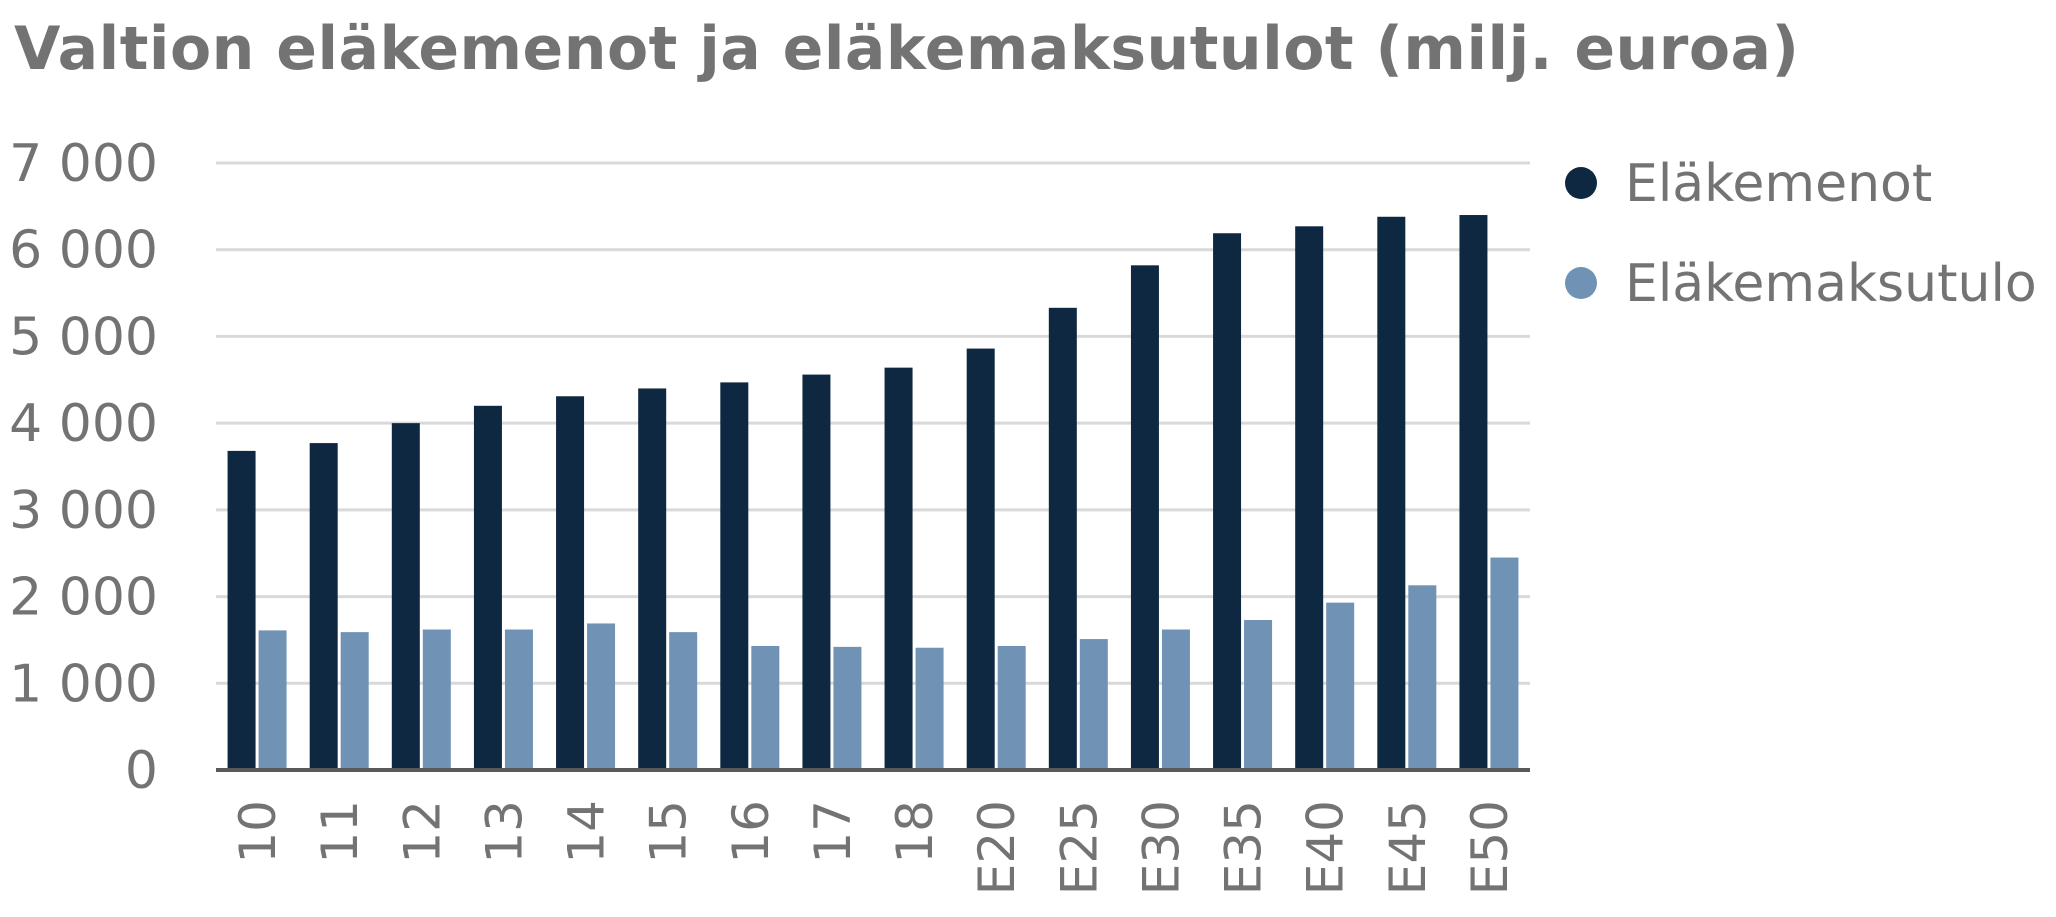 The height and width of the screenshot is (917, 2056). I want to click on y-tick-label: 3 000, so click(83, 511).